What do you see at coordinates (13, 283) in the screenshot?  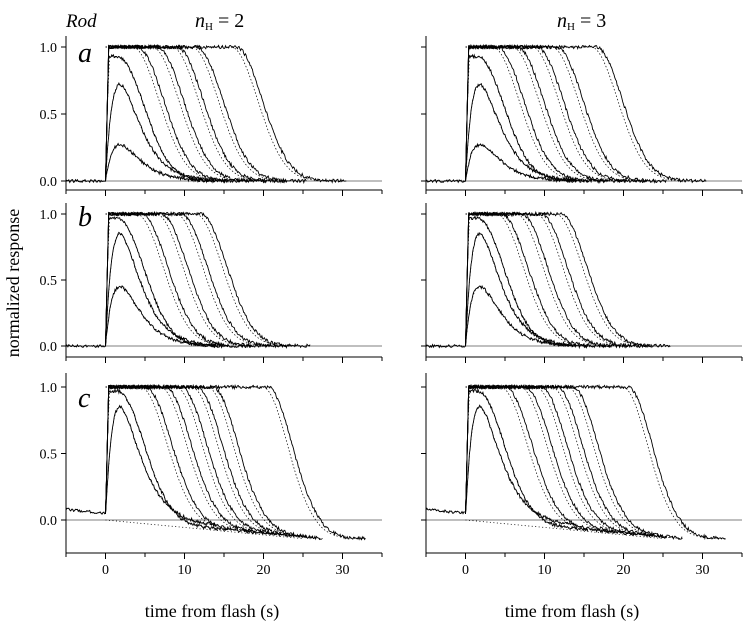 I see `y-axis-label: normalized response` at bounding box center [13, 283].